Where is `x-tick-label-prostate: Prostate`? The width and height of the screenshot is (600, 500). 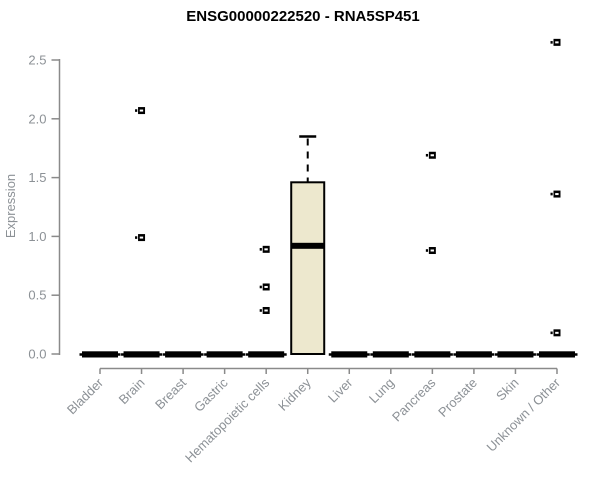
x-tick-label-prostate: Prostate is located at coordinates (457, 397).